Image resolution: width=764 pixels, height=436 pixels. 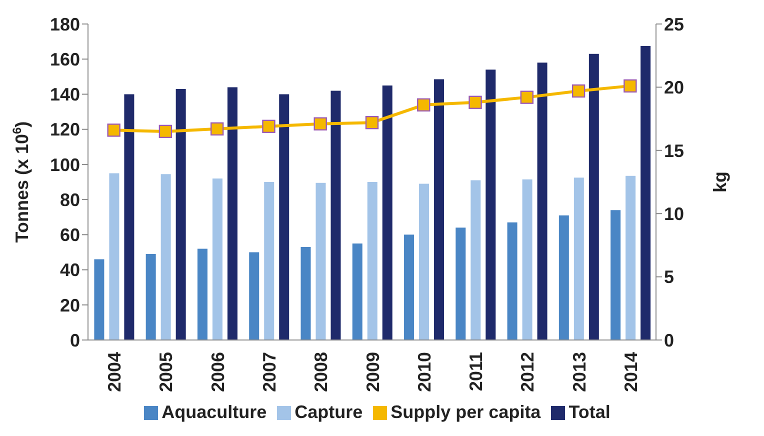 I want to click on x-tick-label: 2010, so click(x=424, y=372).